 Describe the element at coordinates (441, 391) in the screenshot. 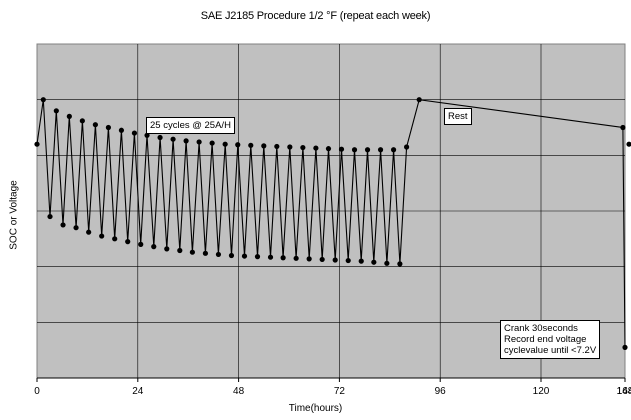

I see `x-tick-label: 96` at that location.